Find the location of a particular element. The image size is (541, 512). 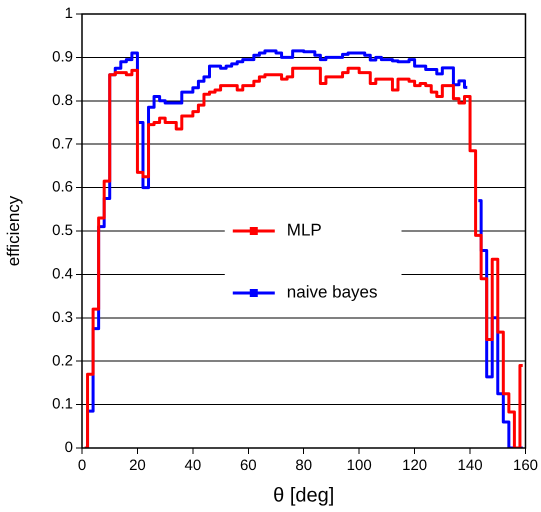

x-tick-label: 60 is located at coordinates (248, 465).